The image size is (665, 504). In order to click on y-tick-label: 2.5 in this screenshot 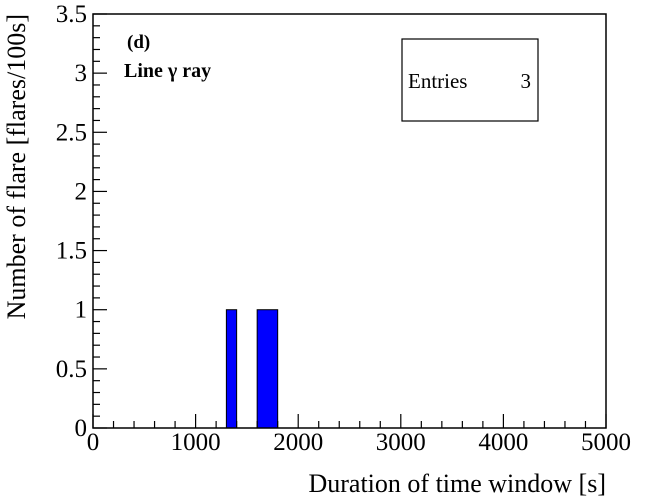, I will do `click(71, 132)`.